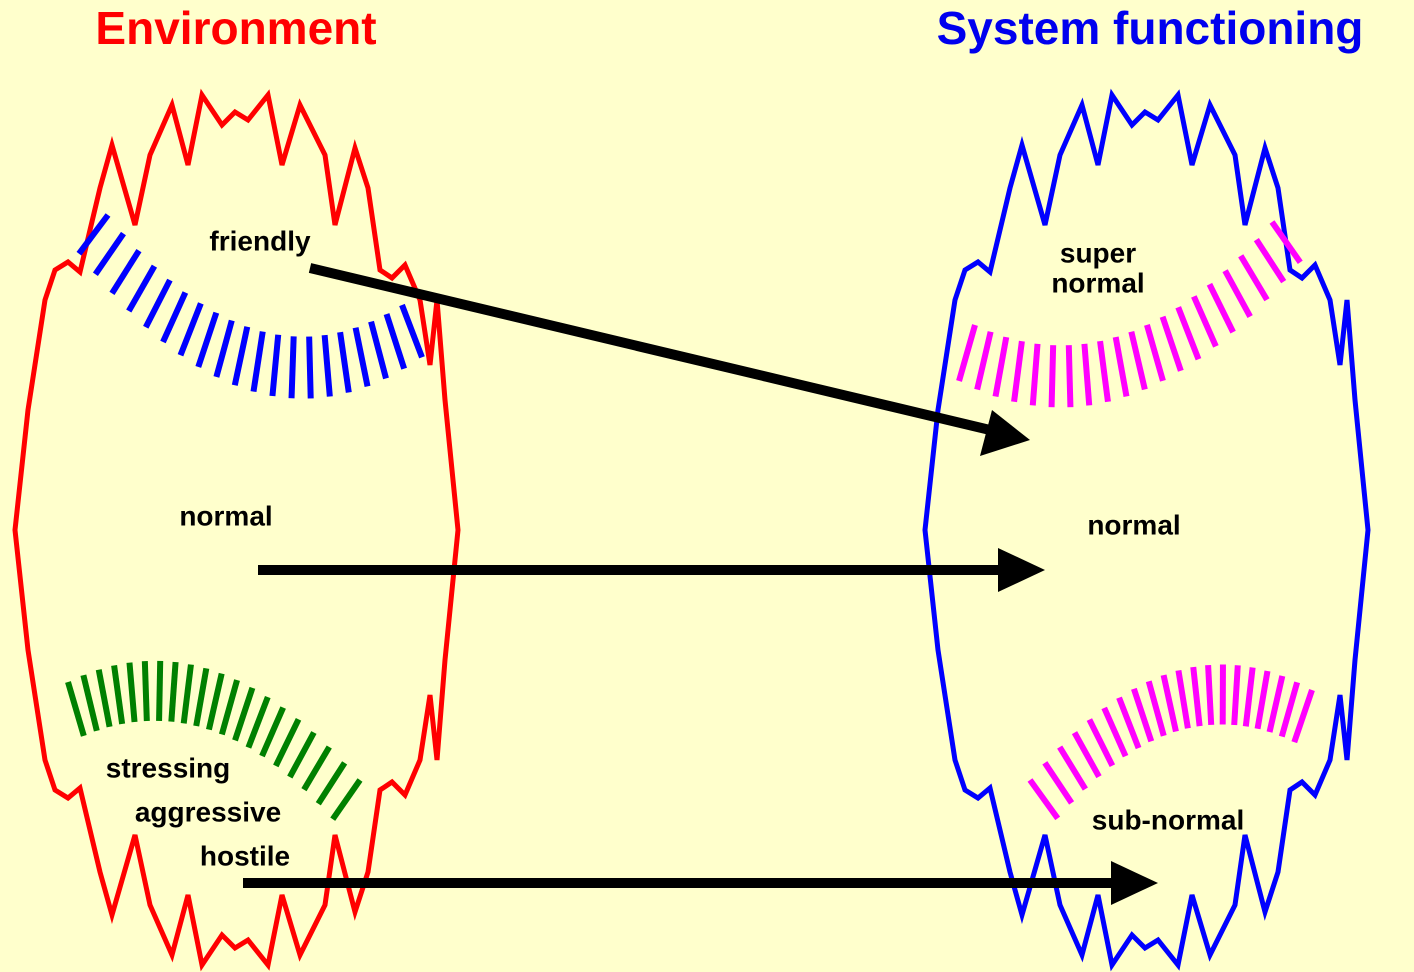 Image resolution: width=1414 pixels, height=972 pixels. Describe the element at coordinates (245, 855) in the screenshot. I see `label: hostile` at that location.